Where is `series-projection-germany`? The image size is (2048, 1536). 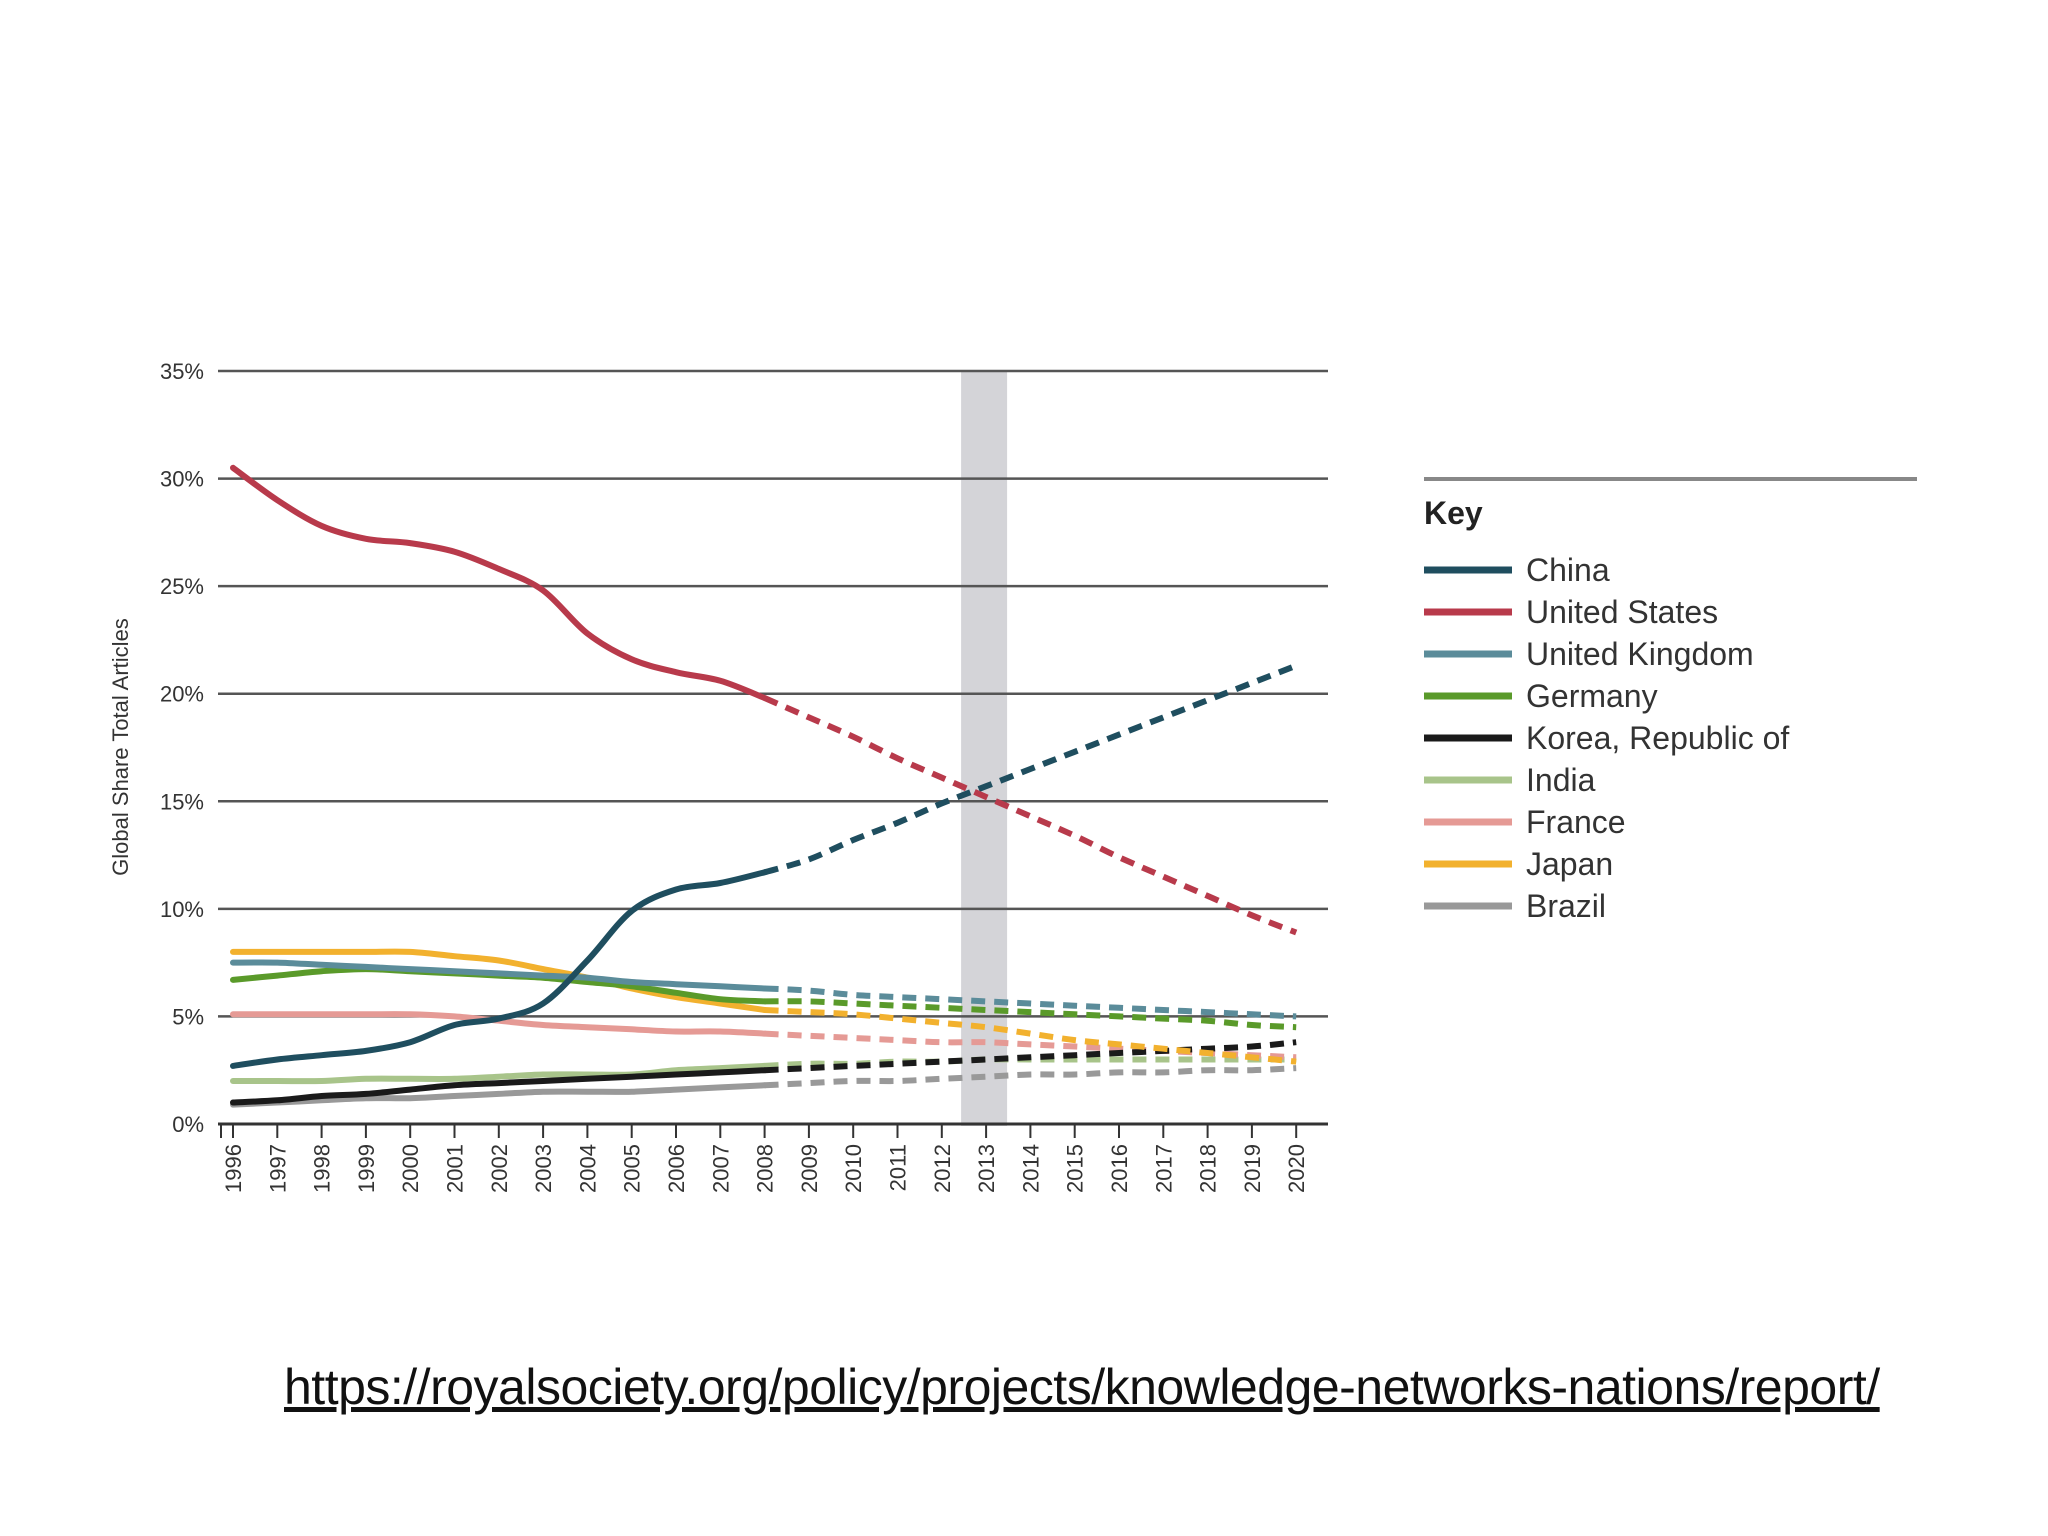
series-projection-germany is located at coordinates (1030, 1014).